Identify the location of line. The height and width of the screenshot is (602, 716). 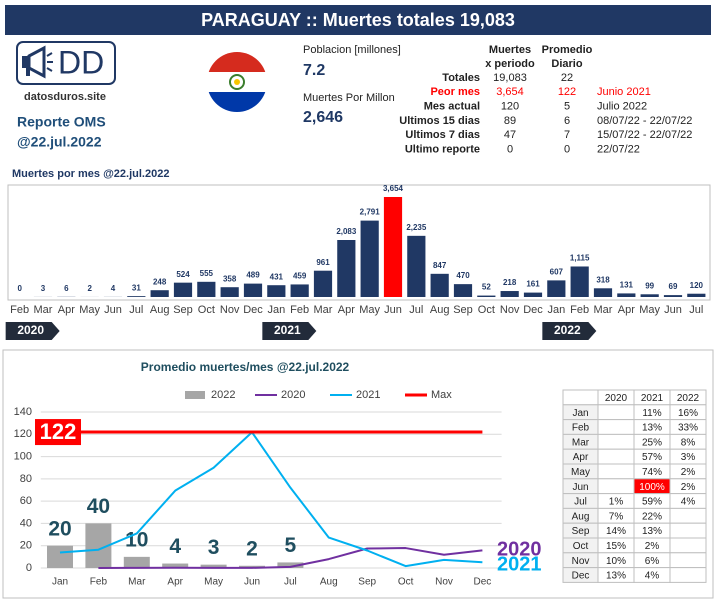
(271, 499).